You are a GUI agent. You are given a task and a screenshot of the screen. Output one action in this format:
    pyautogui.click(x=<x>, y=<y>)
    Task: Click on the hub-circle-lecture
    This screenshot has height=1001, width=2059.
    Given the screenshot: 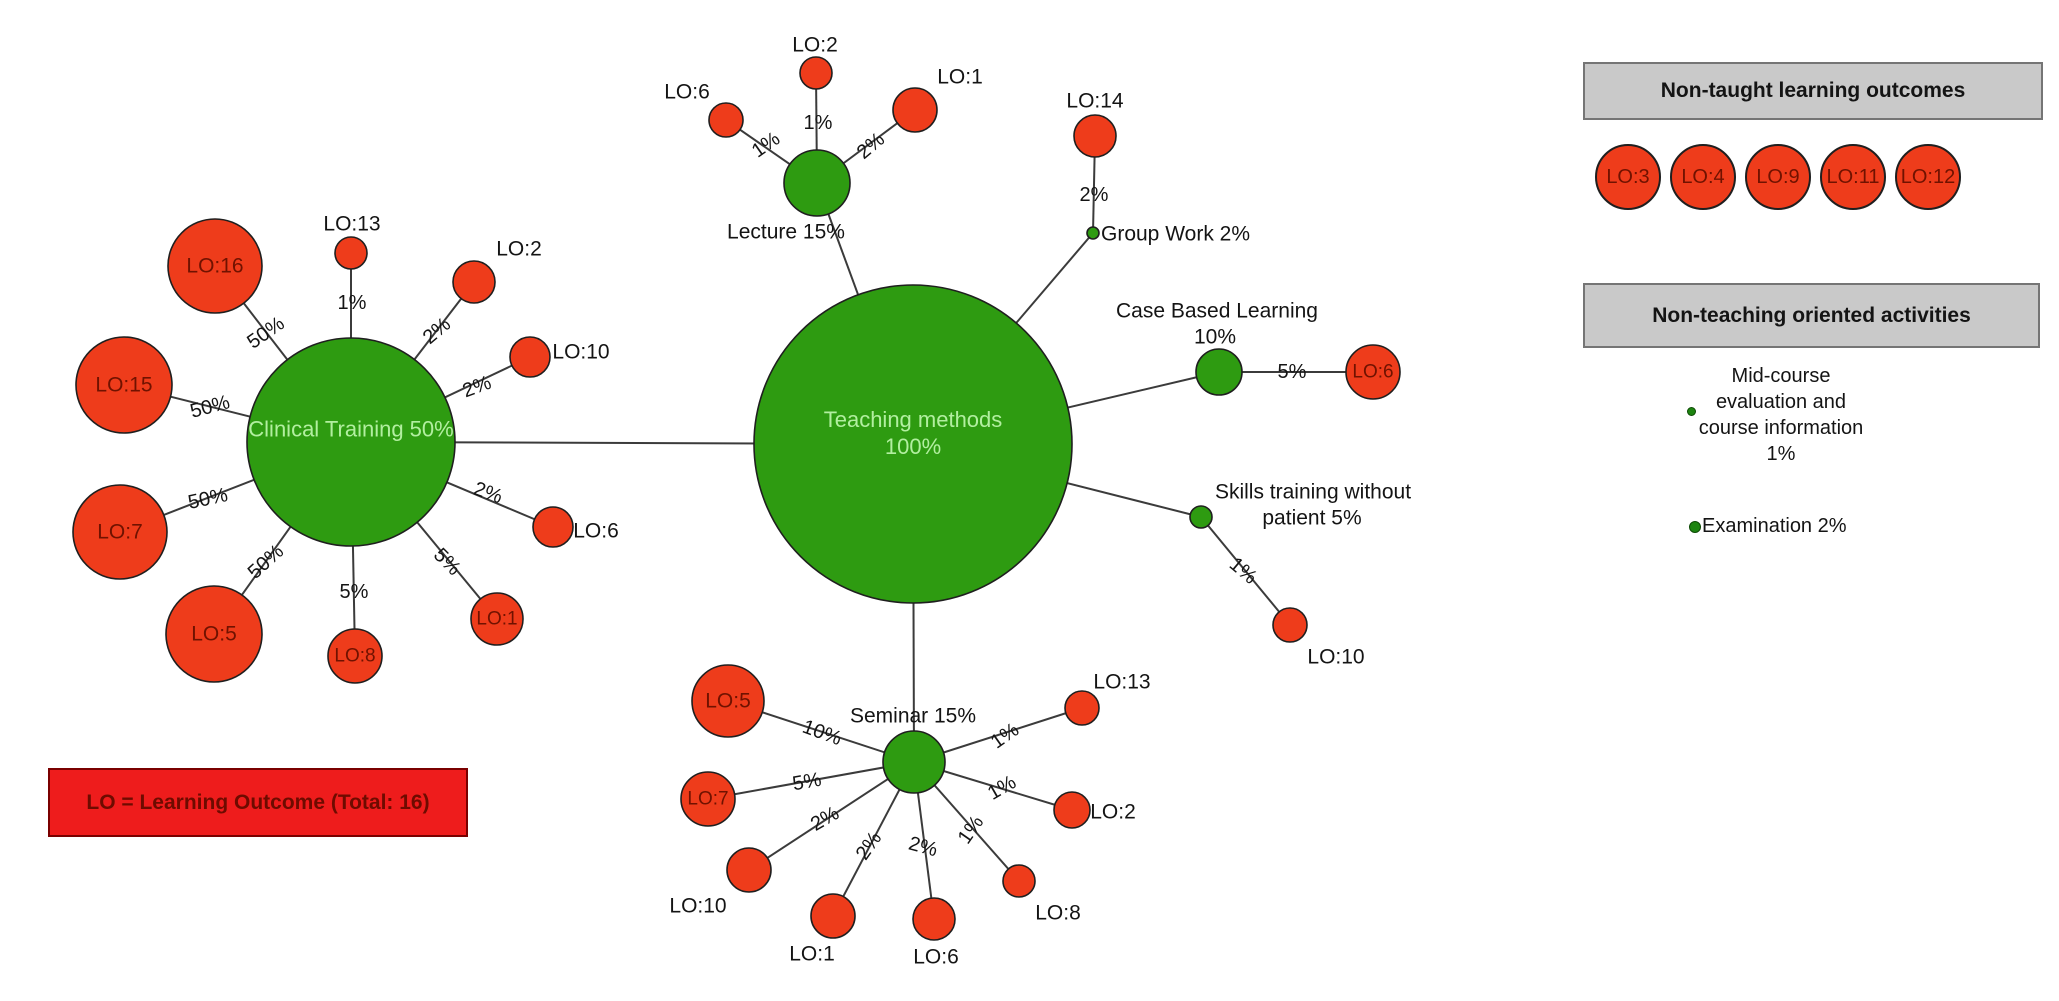 What is the action you would take?
    pyautogui.click(x=817, y=183)
    